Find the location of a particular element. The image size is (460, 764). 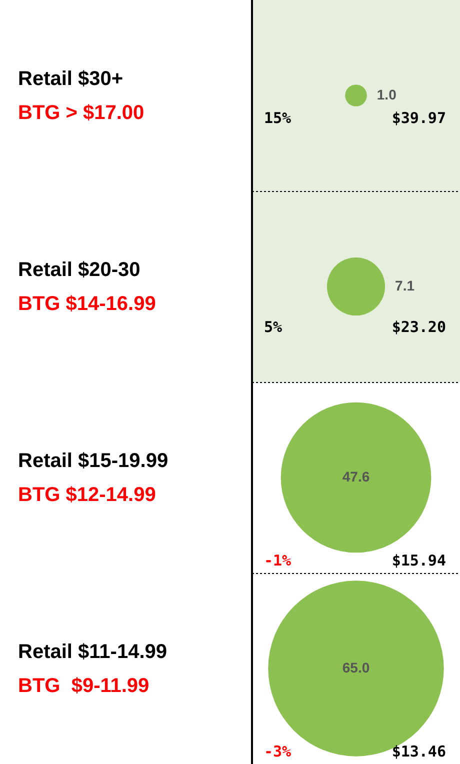

data-label: 65.0 is located at coordinates (356, 667).